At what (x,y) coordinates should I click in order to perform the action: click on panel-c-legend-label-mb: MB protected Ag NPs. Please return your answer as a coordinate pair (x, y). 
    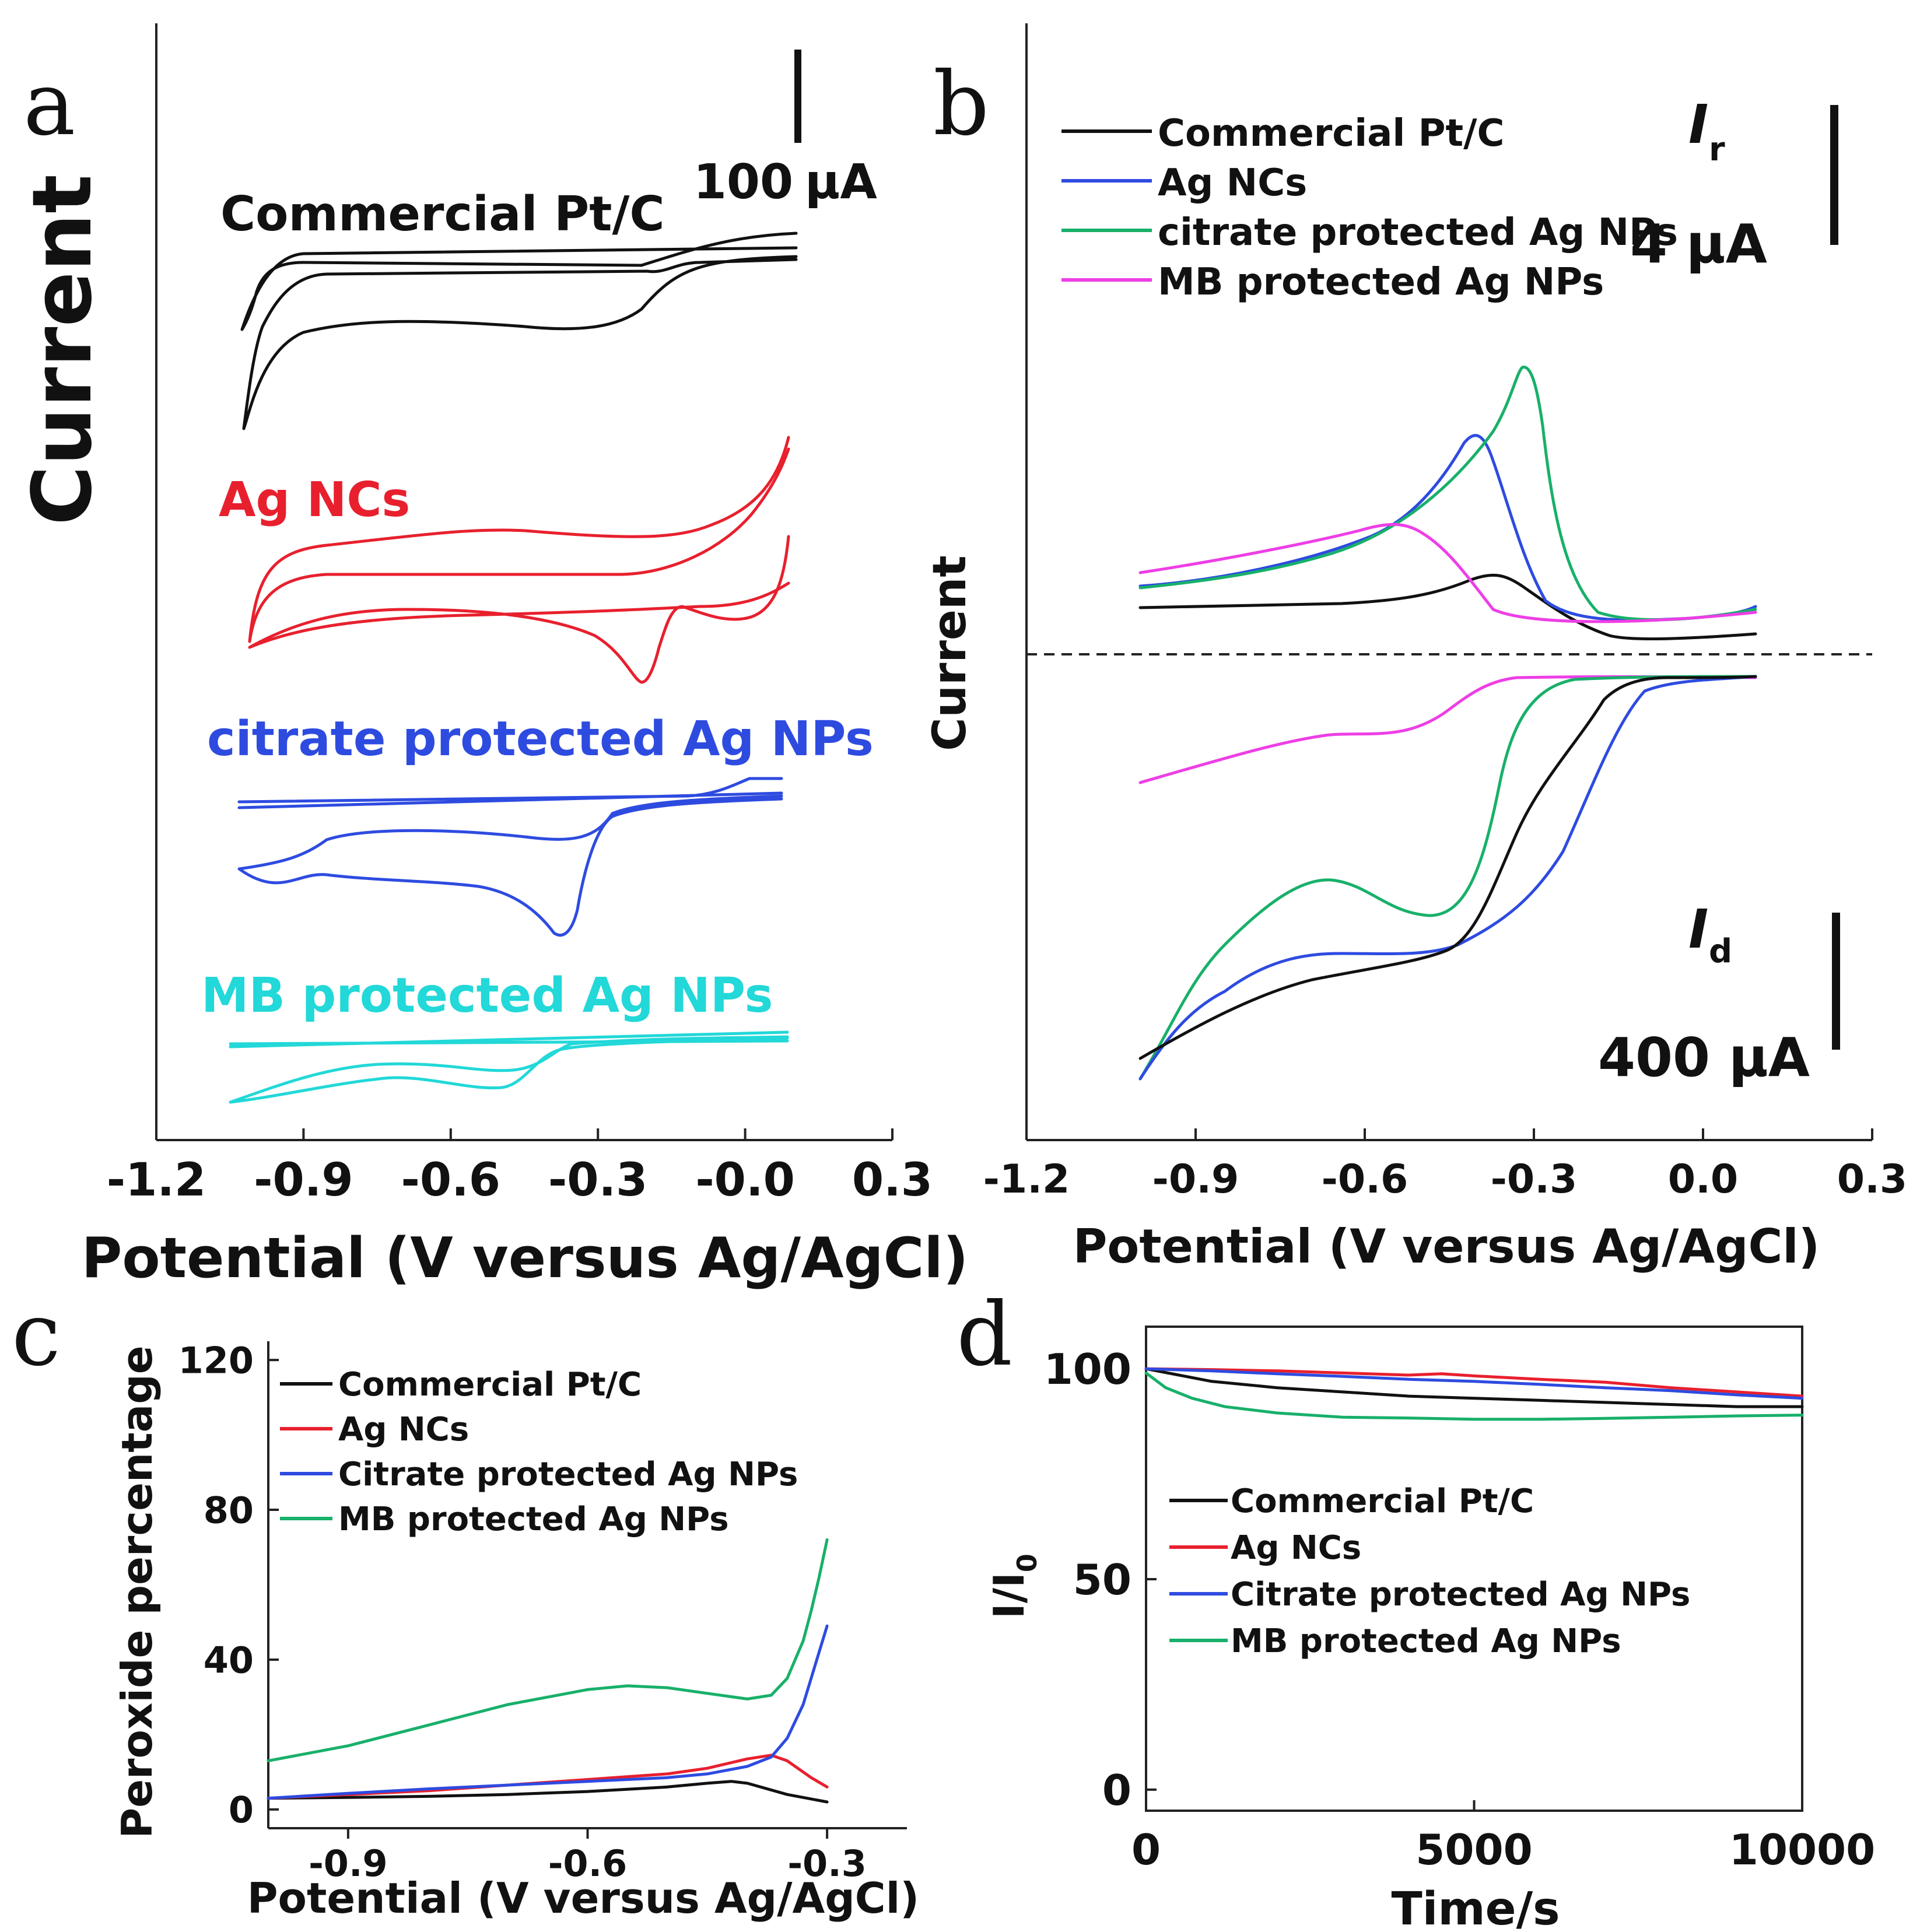
    Looking at the image, I should click on (533, 1519).